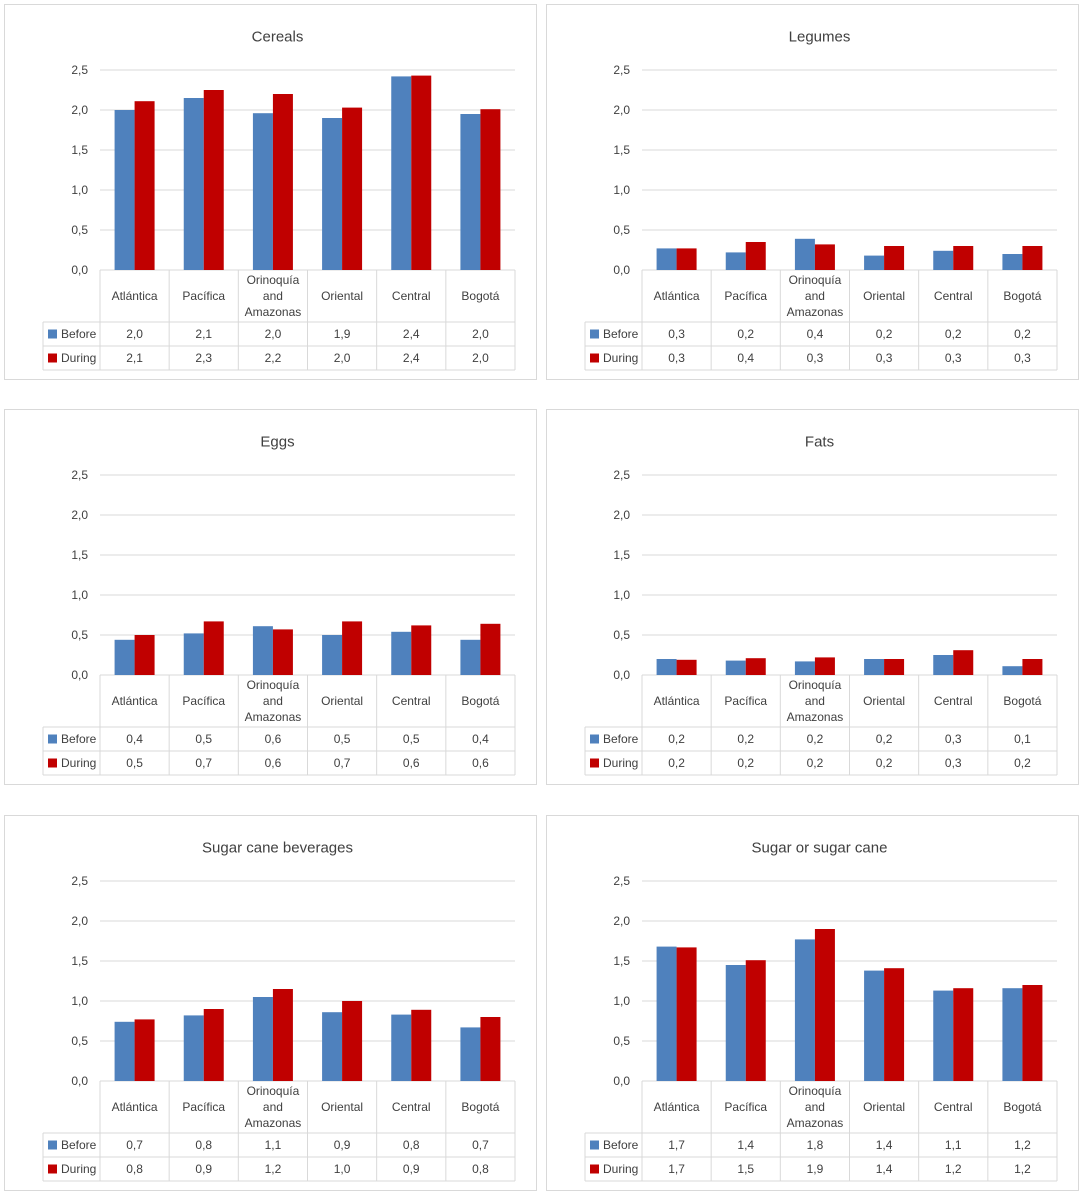  I want to click on chart-title: Sugar cane beverages, so click(277, 848).